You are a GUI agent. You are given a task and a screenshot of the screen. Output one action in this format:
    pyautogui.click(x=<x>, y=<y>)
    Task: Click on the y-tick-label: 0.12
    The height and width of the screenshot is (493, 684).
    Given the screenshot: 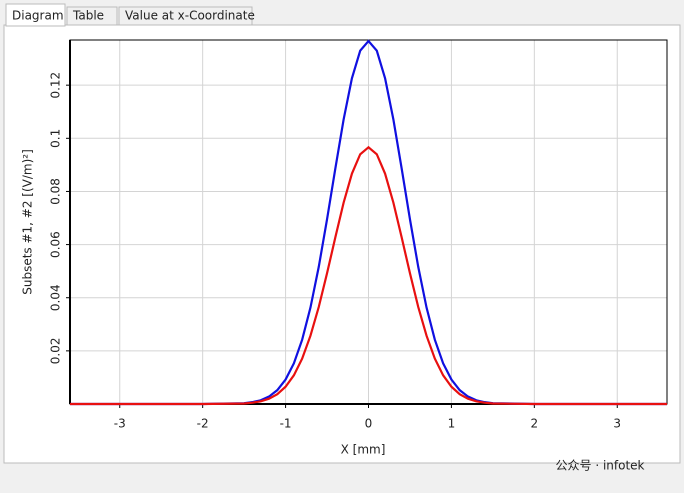 What is the action you would take?
    pyautogui.click(x=56, y=85)
    